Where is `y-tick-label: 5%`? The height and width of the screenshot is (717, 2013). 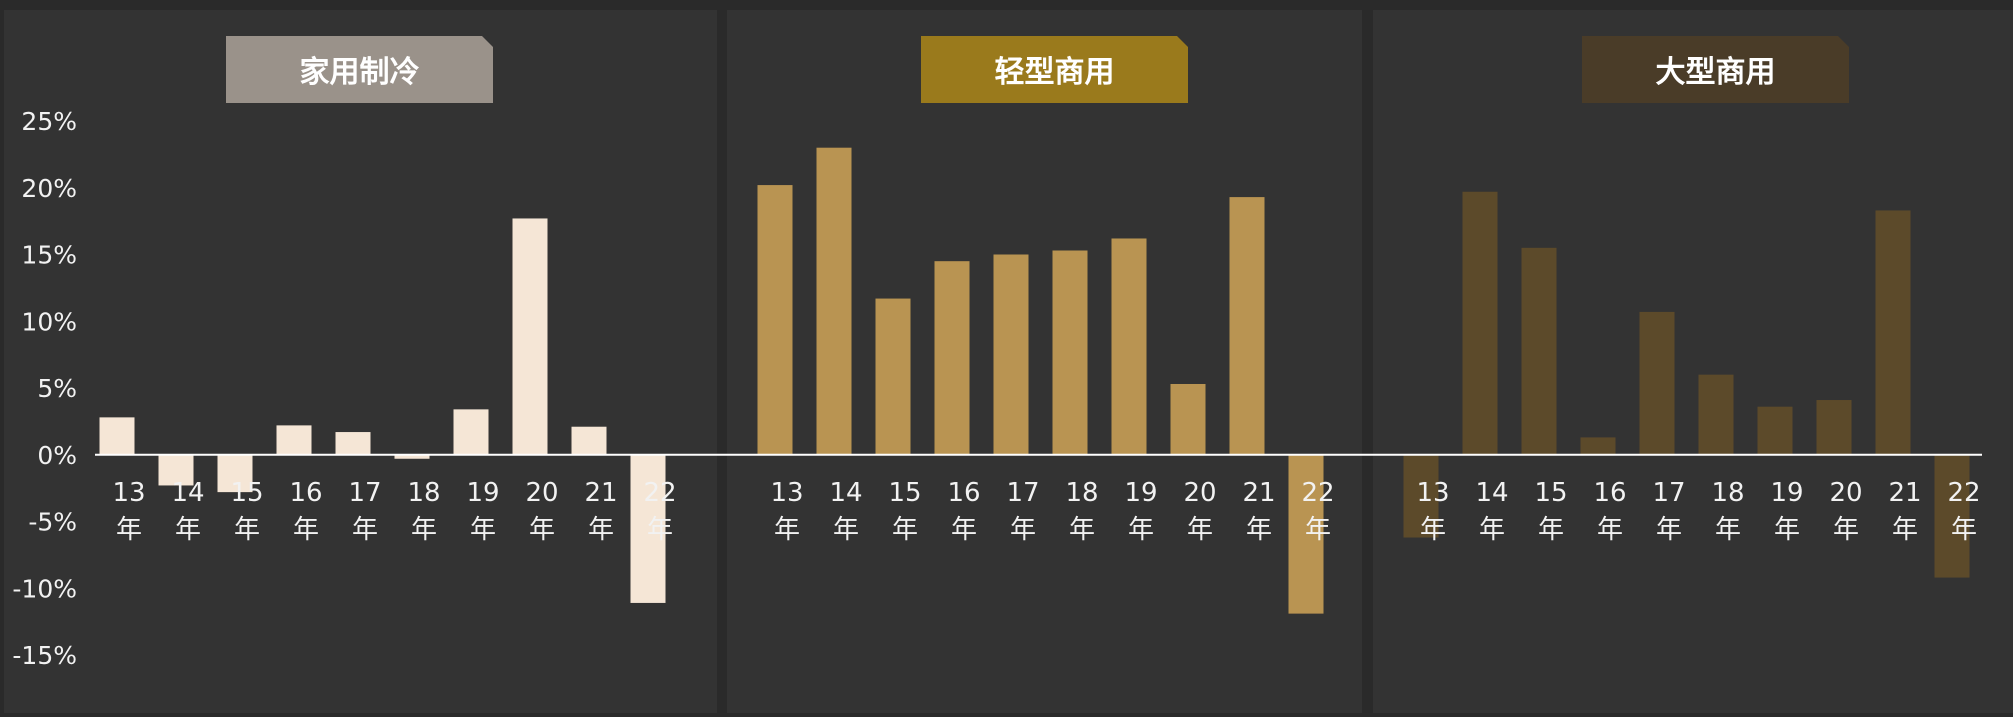 y-tick-label: 5% is located at coordinates (57, 388).